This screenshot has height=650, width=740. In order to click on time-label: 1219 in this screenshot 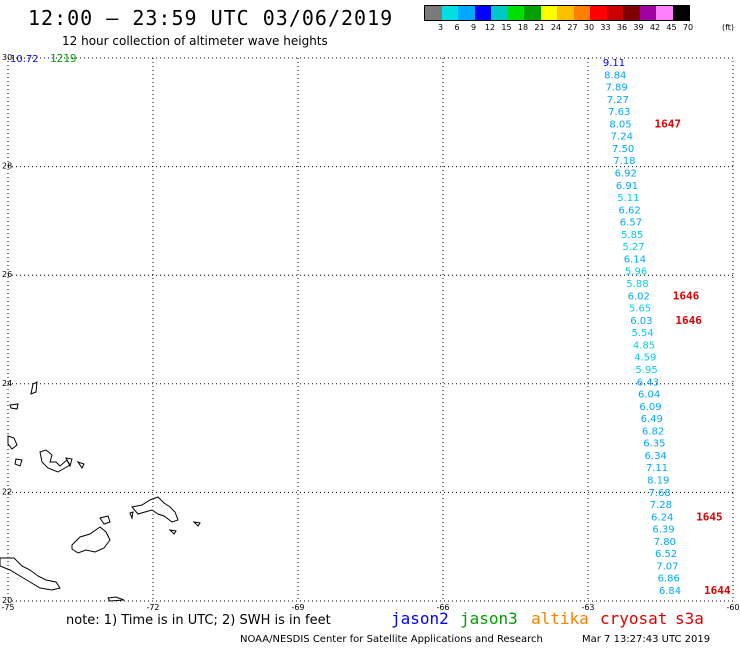, I will do `click(63, 58)`.